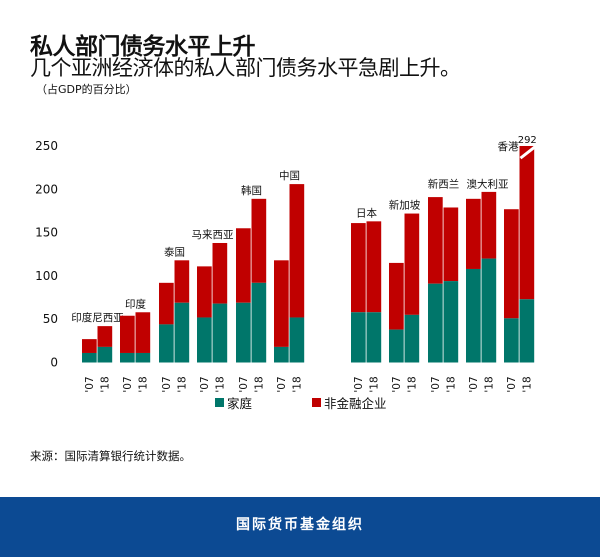 The width and height of the screenshot is (600, 557). I want to click on group-label: 中国, so click(289, 175).